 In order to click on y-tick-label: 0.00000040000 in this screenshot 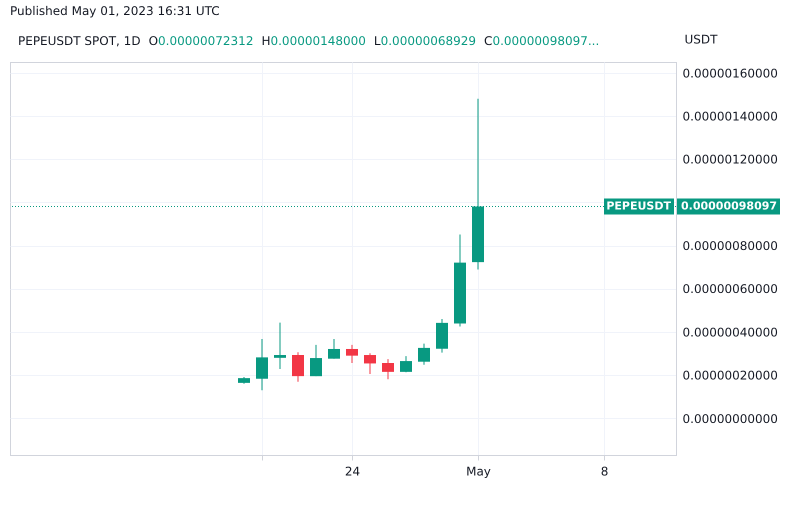, I will do `click(730, 332)`.